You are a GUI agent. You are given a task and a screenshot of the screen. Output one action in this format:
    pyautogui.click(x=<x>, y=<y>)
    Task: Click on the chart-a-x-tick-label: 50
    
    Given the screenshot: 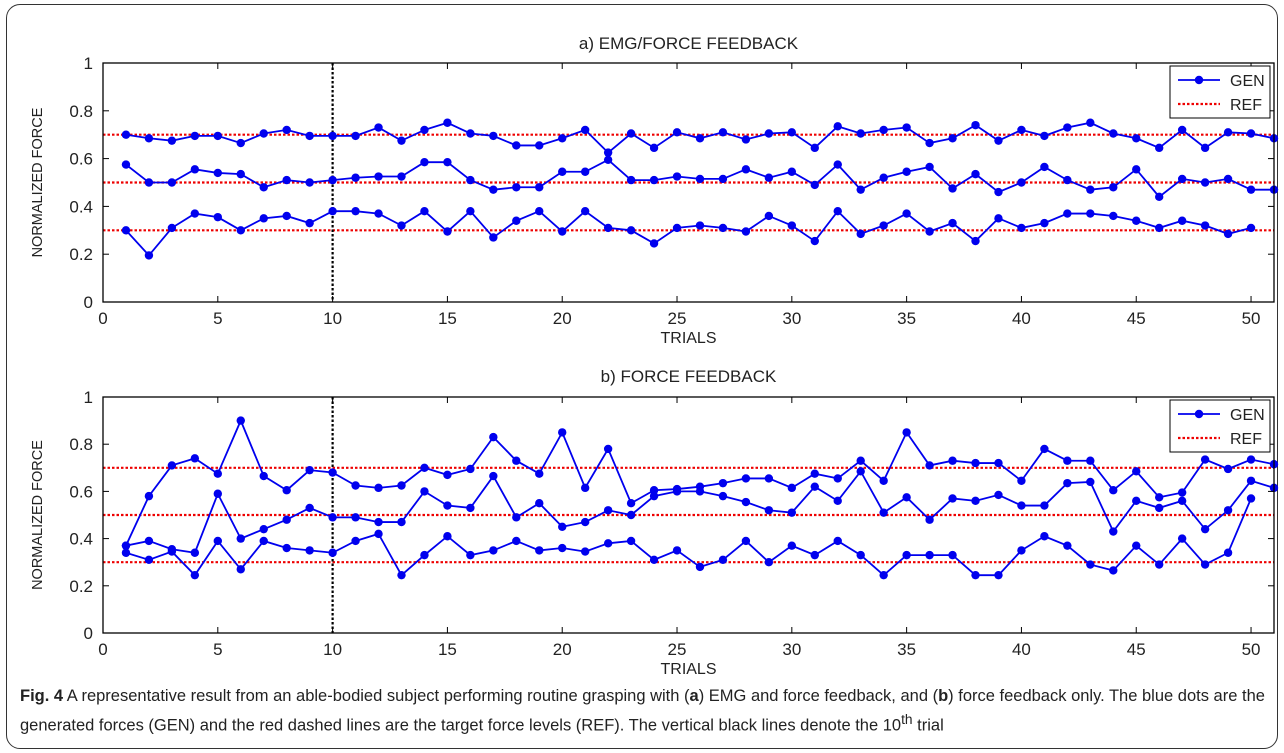 What is the action you would take?
    pyautogui.click(x=1251, y=318)
    